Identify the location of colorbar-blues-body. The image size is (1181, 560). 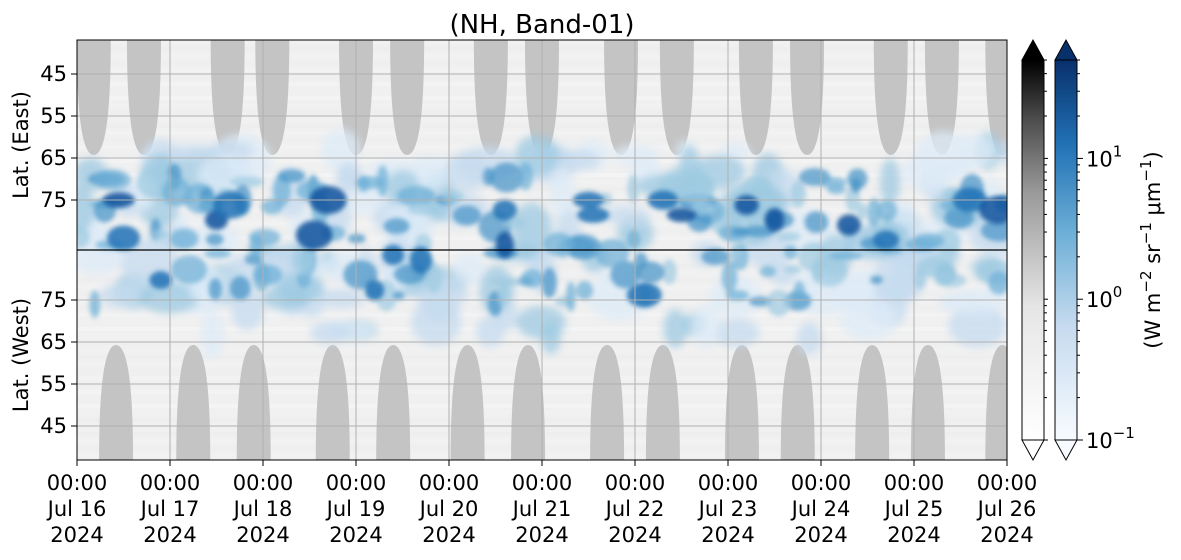
(1066, 250).